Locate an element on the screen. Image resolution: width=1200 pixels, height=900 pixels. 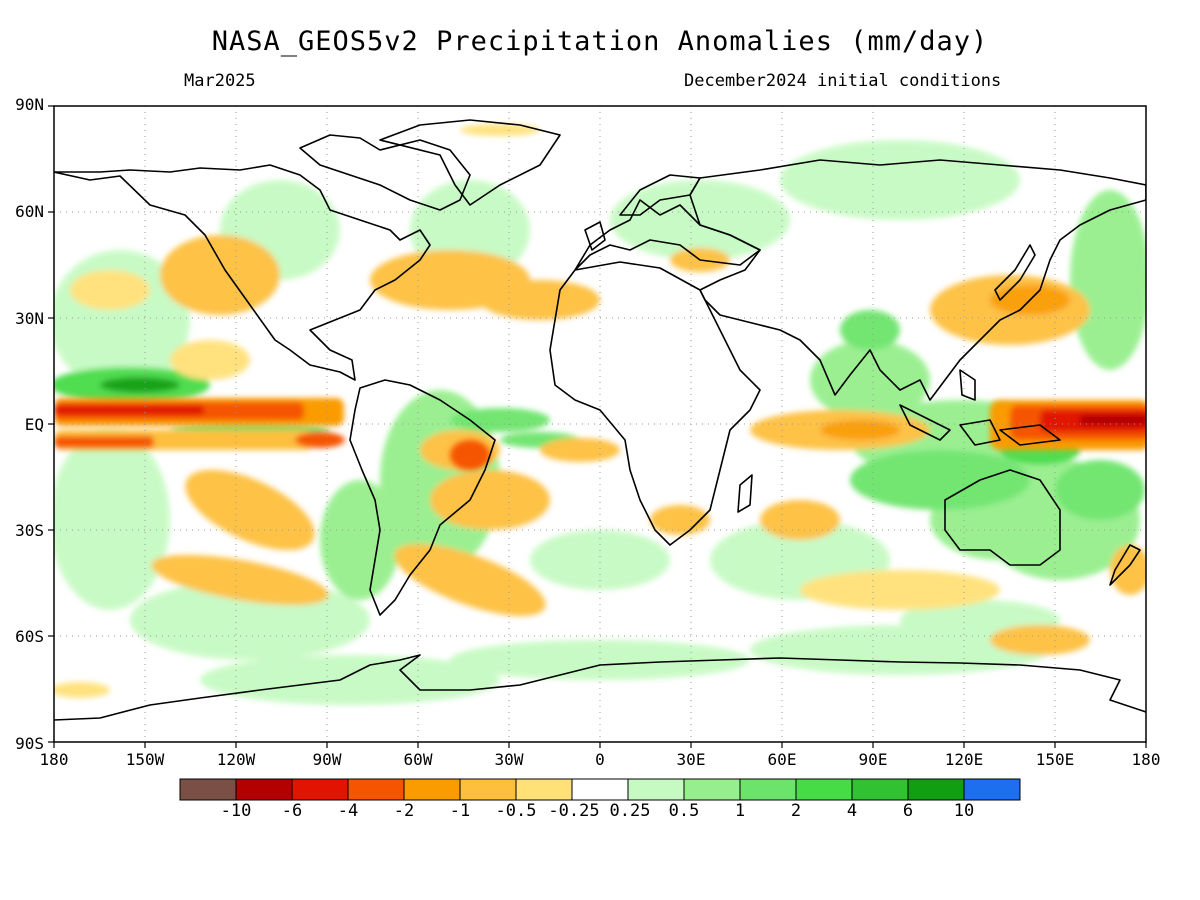
colorbar-label-minus4: -4 is located at coordinates (348, 811).